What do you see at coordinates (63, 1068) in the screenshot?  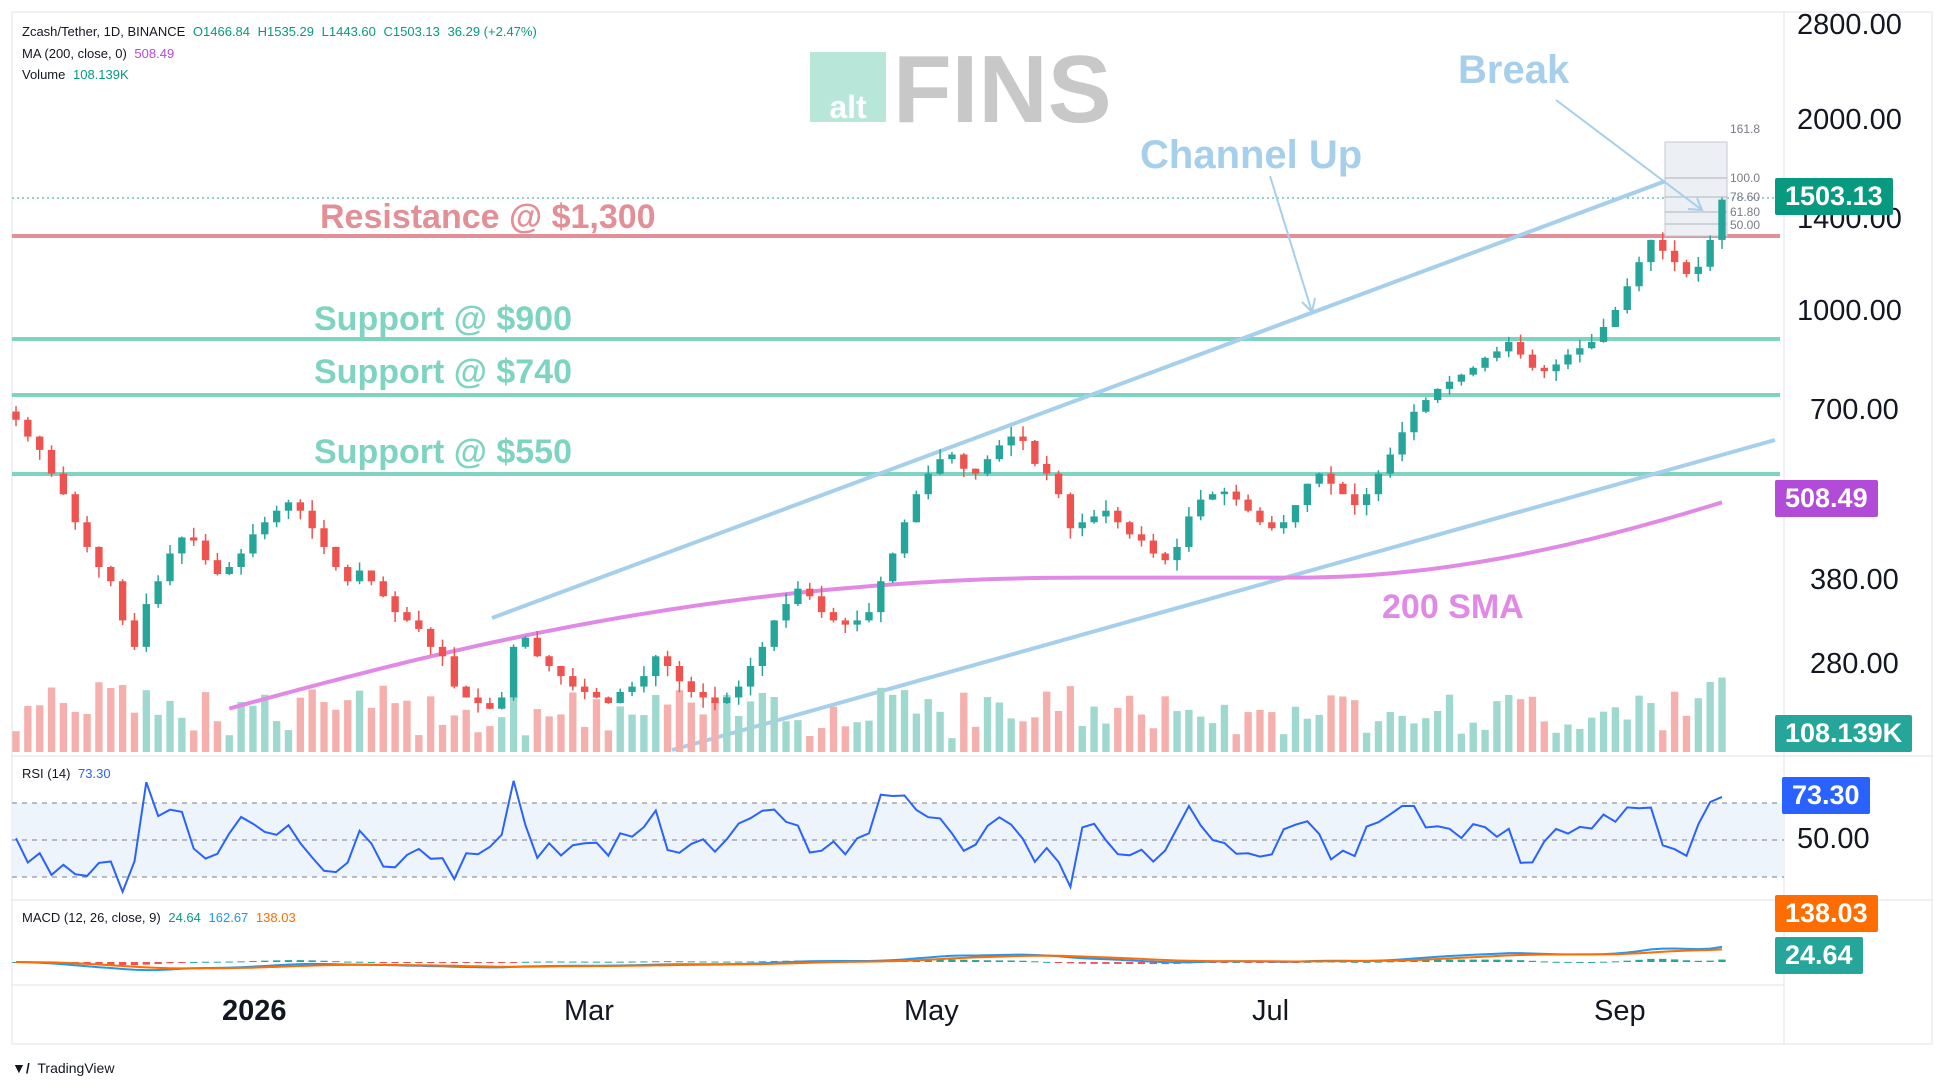 I see `tradingview-brand: ▼/ TradingView` at bounding box center [63, 1068].